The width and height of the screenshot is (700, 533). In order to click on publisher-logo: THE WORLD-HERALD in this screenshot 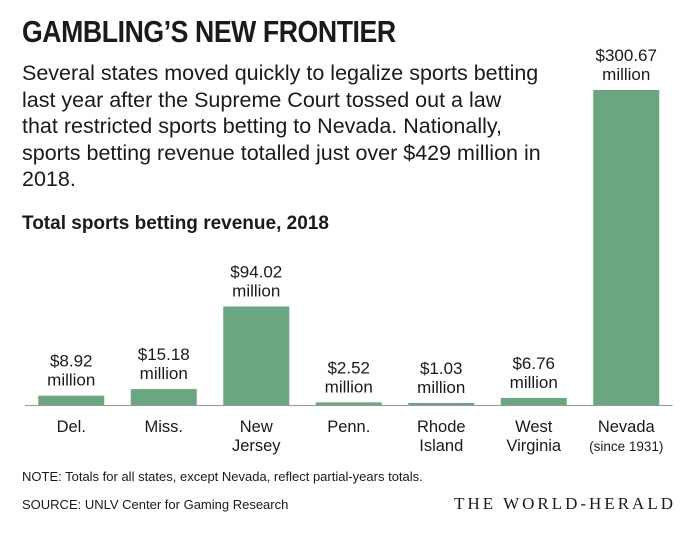, I will do `click(565, 503)`.